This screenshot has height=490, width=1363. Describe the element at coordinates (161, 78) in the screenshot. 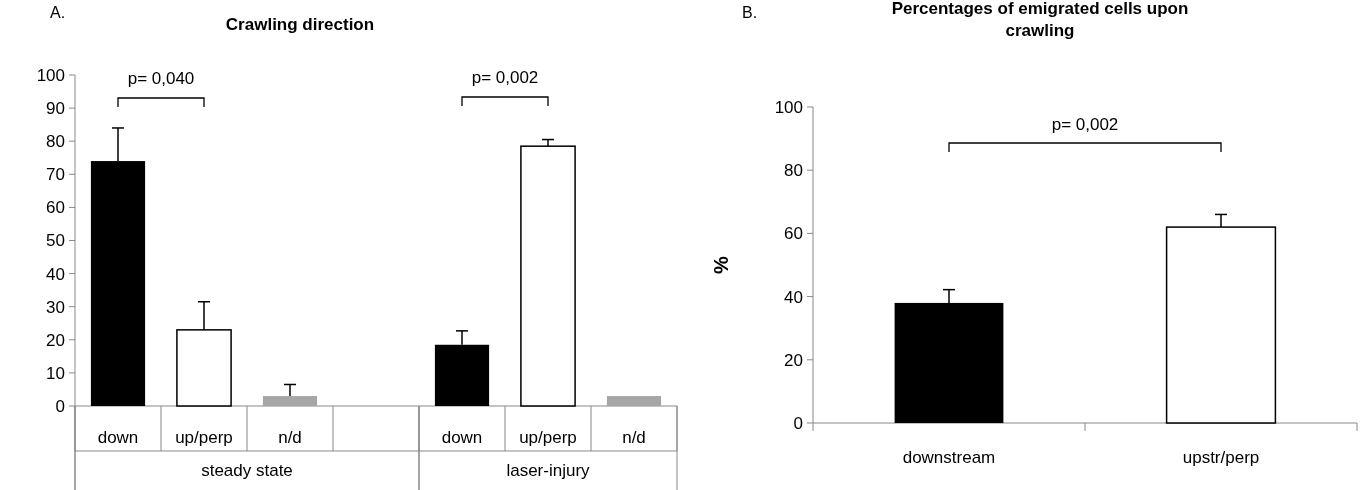

I see `annotation: p= 0,040` at that location.